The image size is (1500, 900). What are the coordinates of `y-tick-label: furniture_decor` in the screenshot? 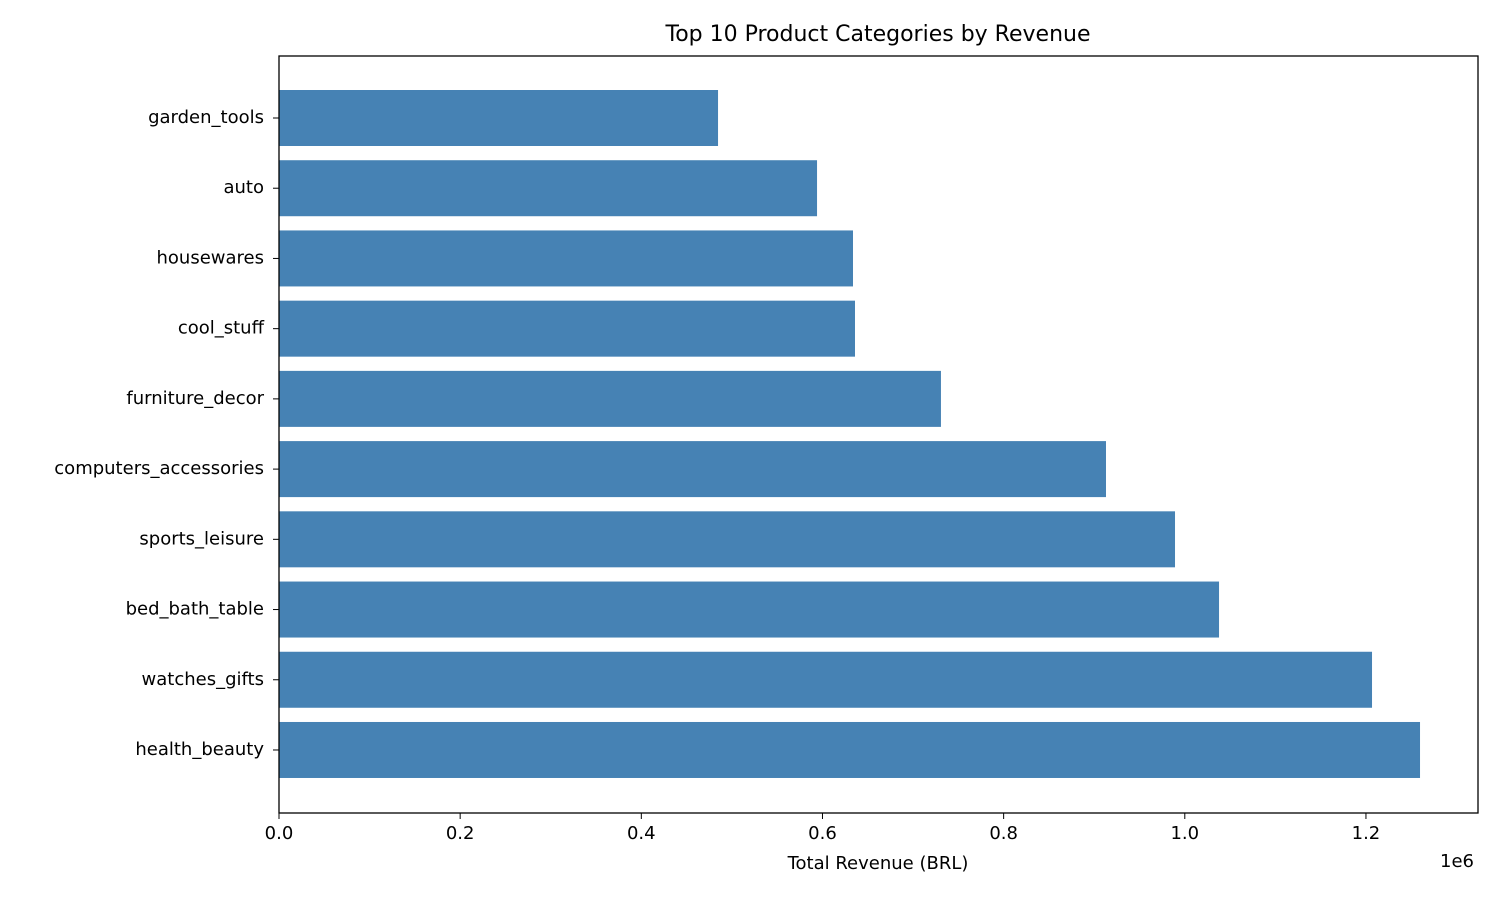 It's located at (195, 398).